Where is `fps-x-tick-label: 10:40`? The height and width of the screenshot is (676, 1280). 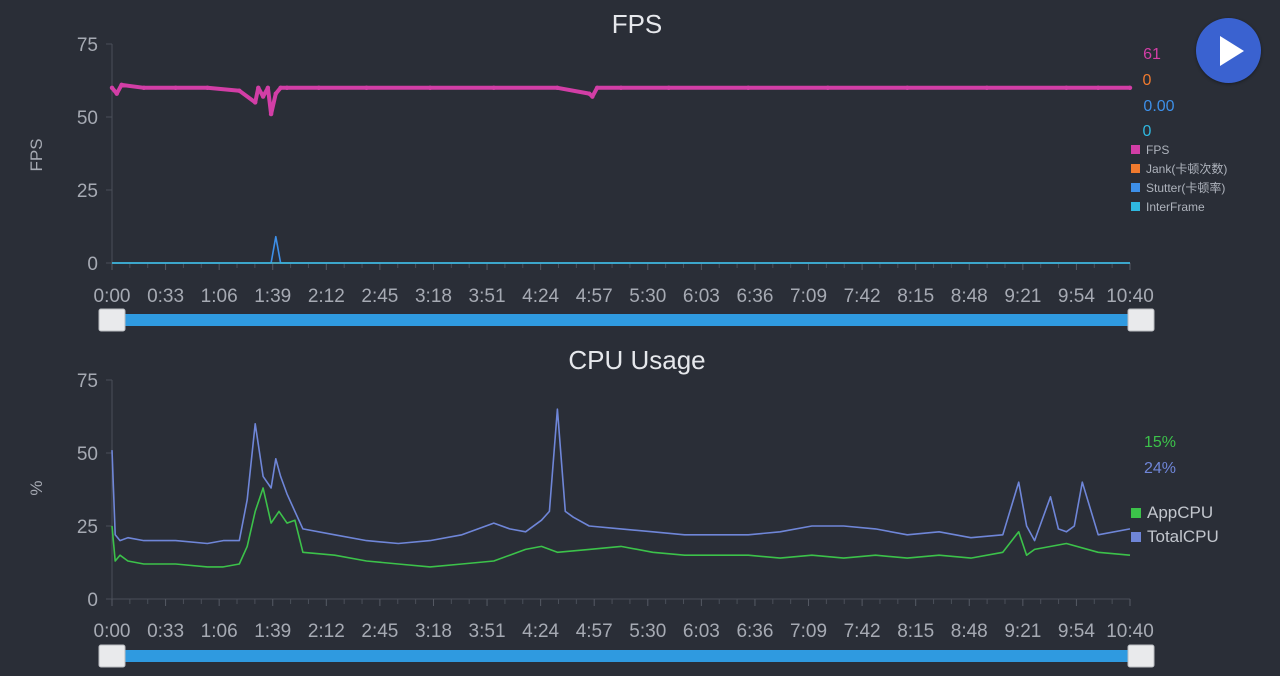
fps-x-tick-label: 10:40 is located at coordinates (1130, 296).